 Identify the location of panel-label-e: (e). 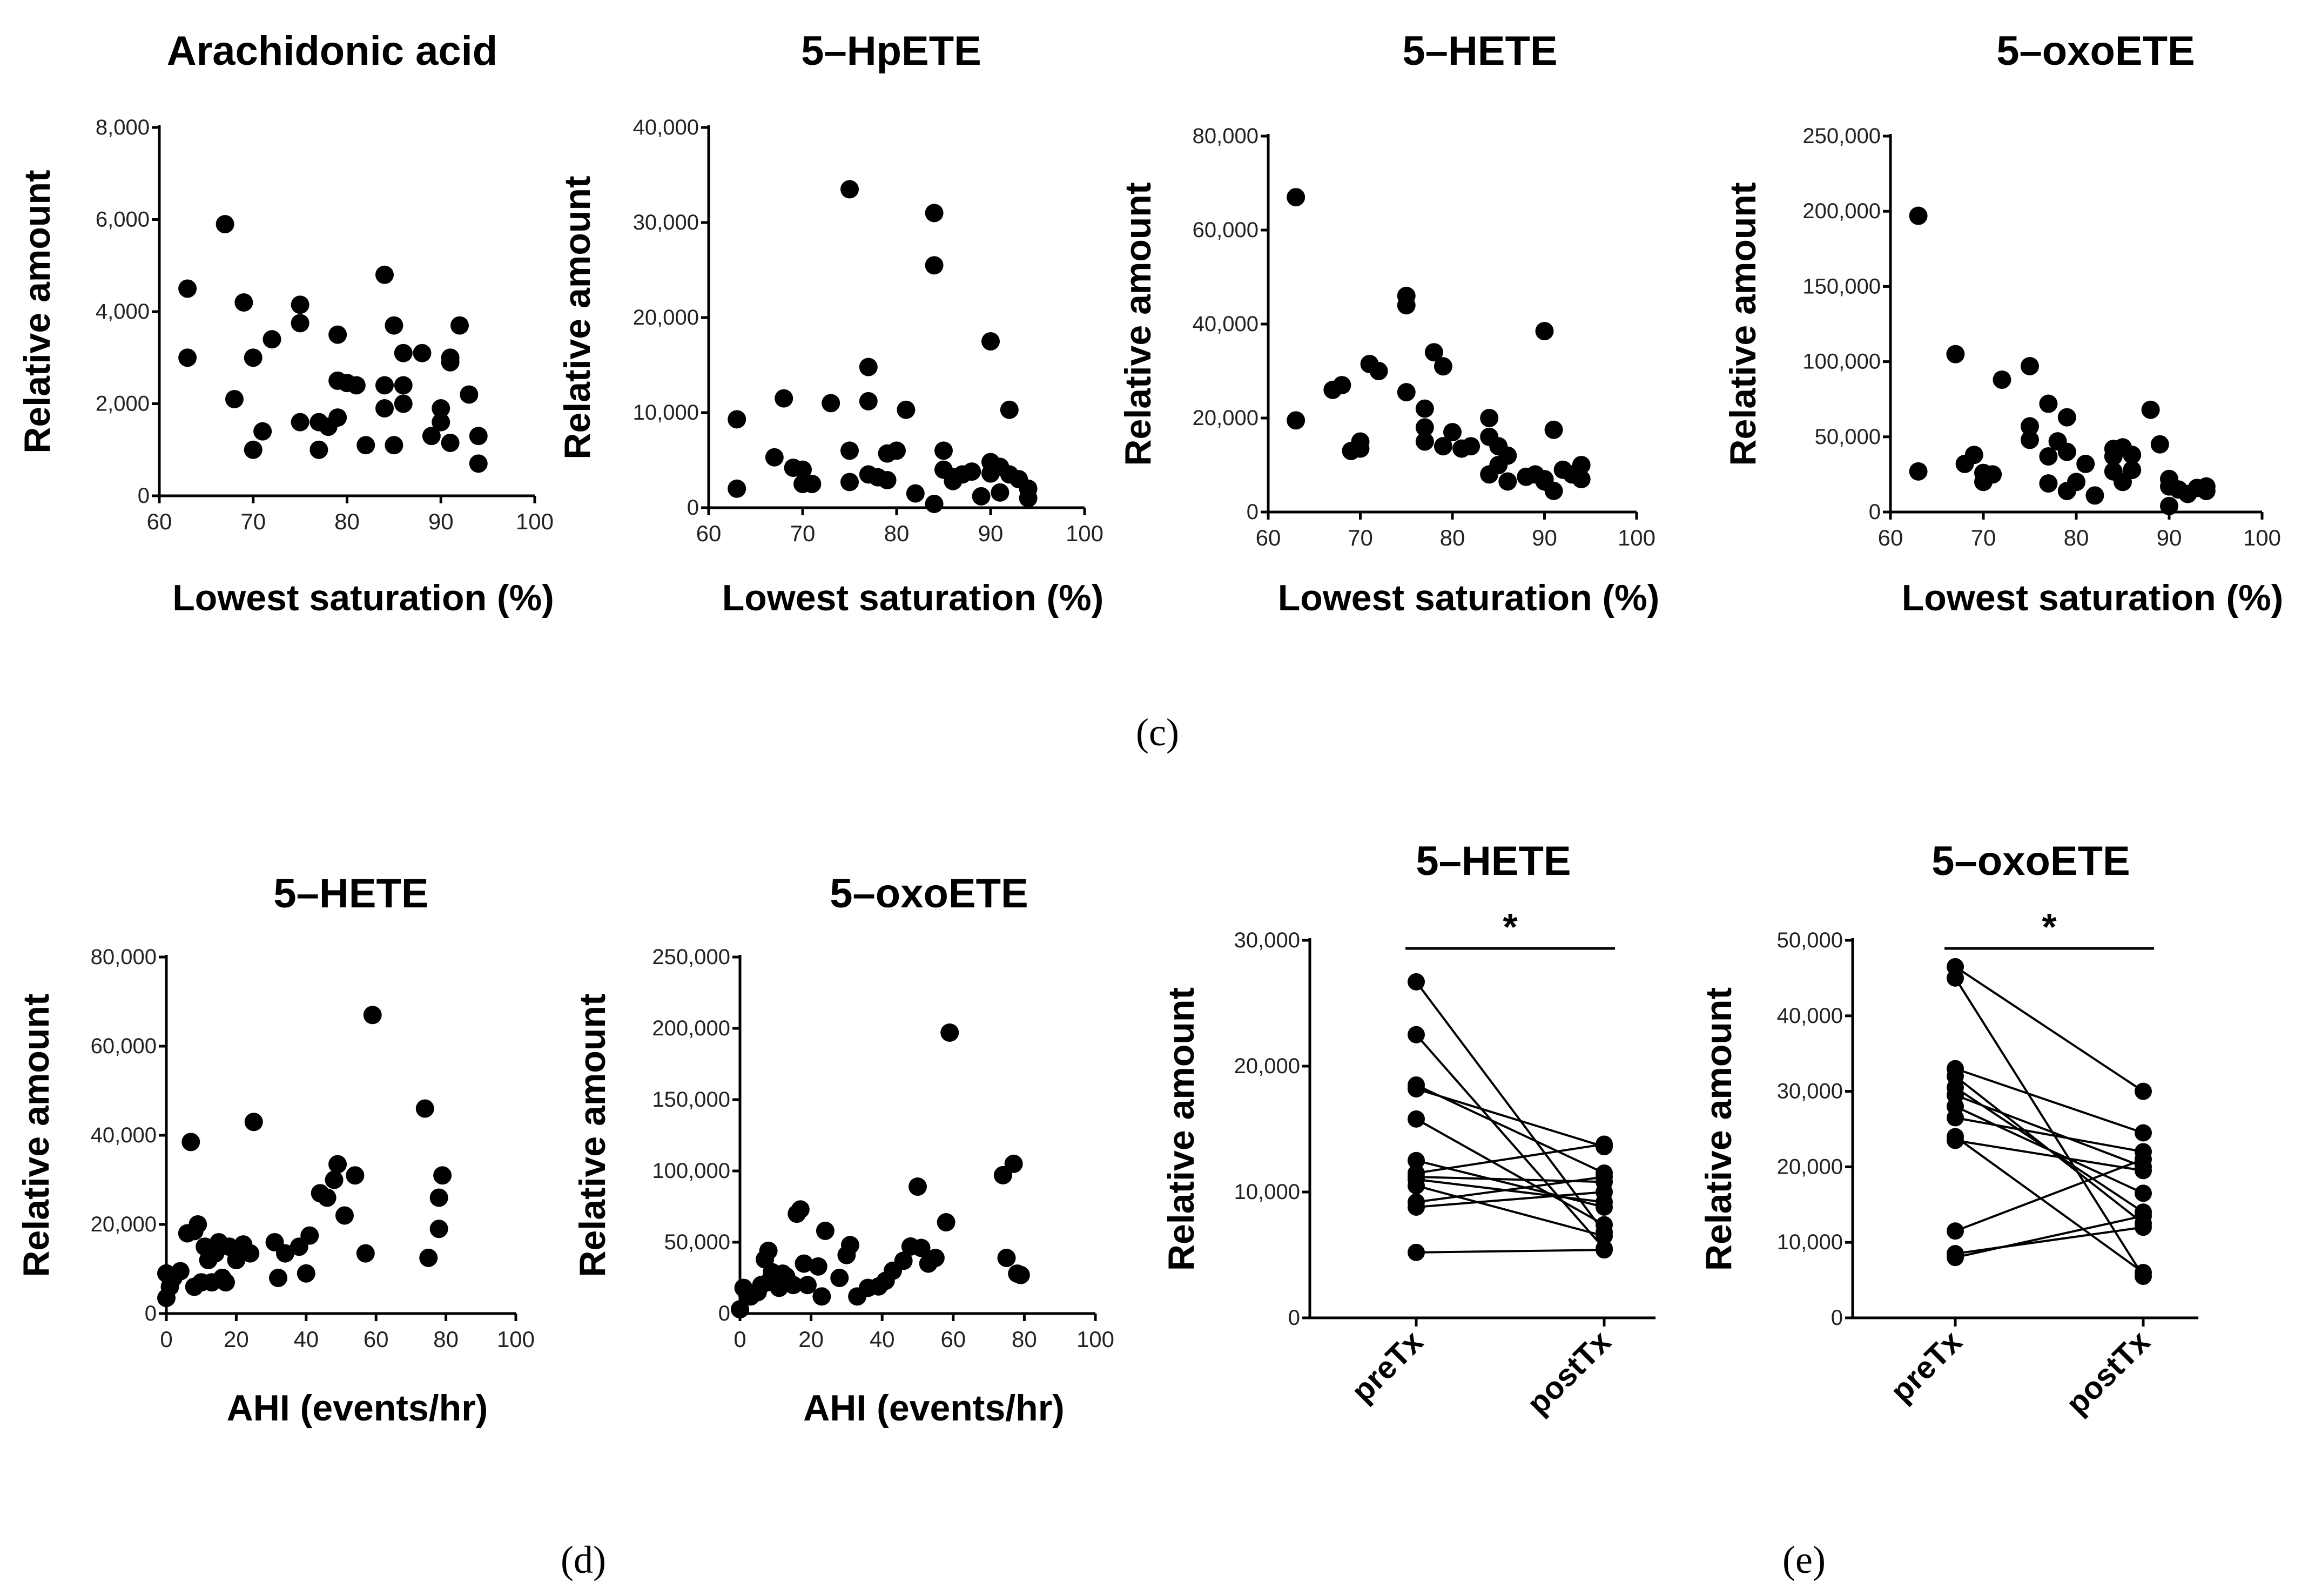
(1804, 1559).